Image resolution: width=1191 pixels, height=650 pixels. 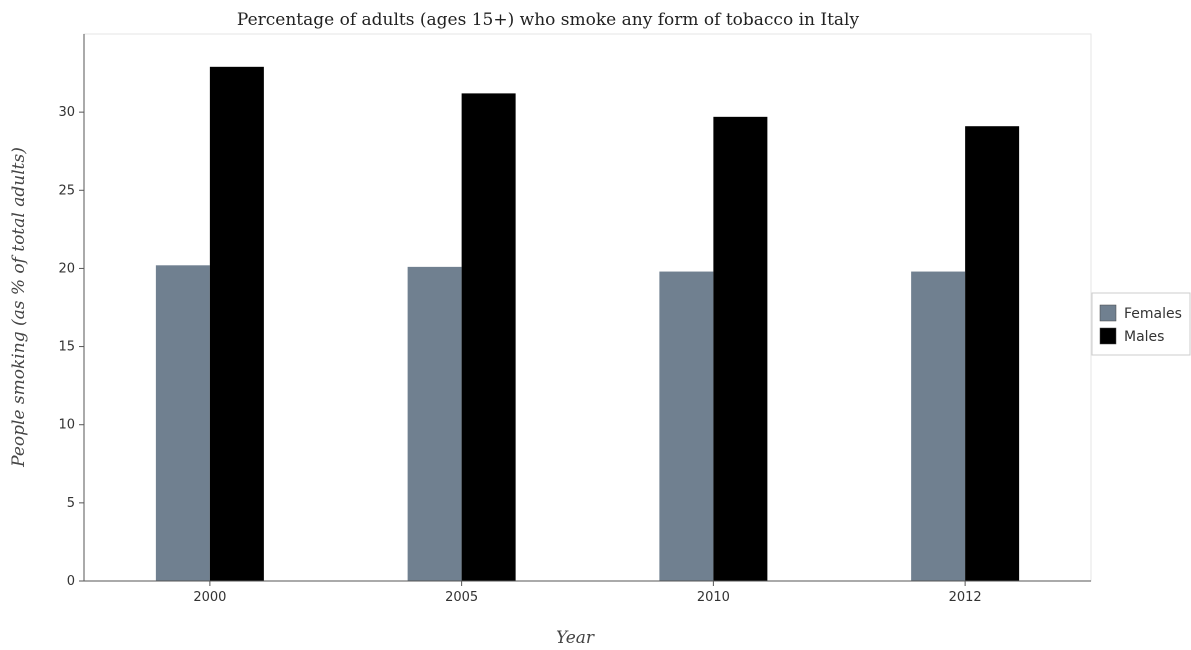 What do you see at coordinates (71, 581) in the screenshot?
I see `y-tick-label: 0` at bounding box center [71, 581].